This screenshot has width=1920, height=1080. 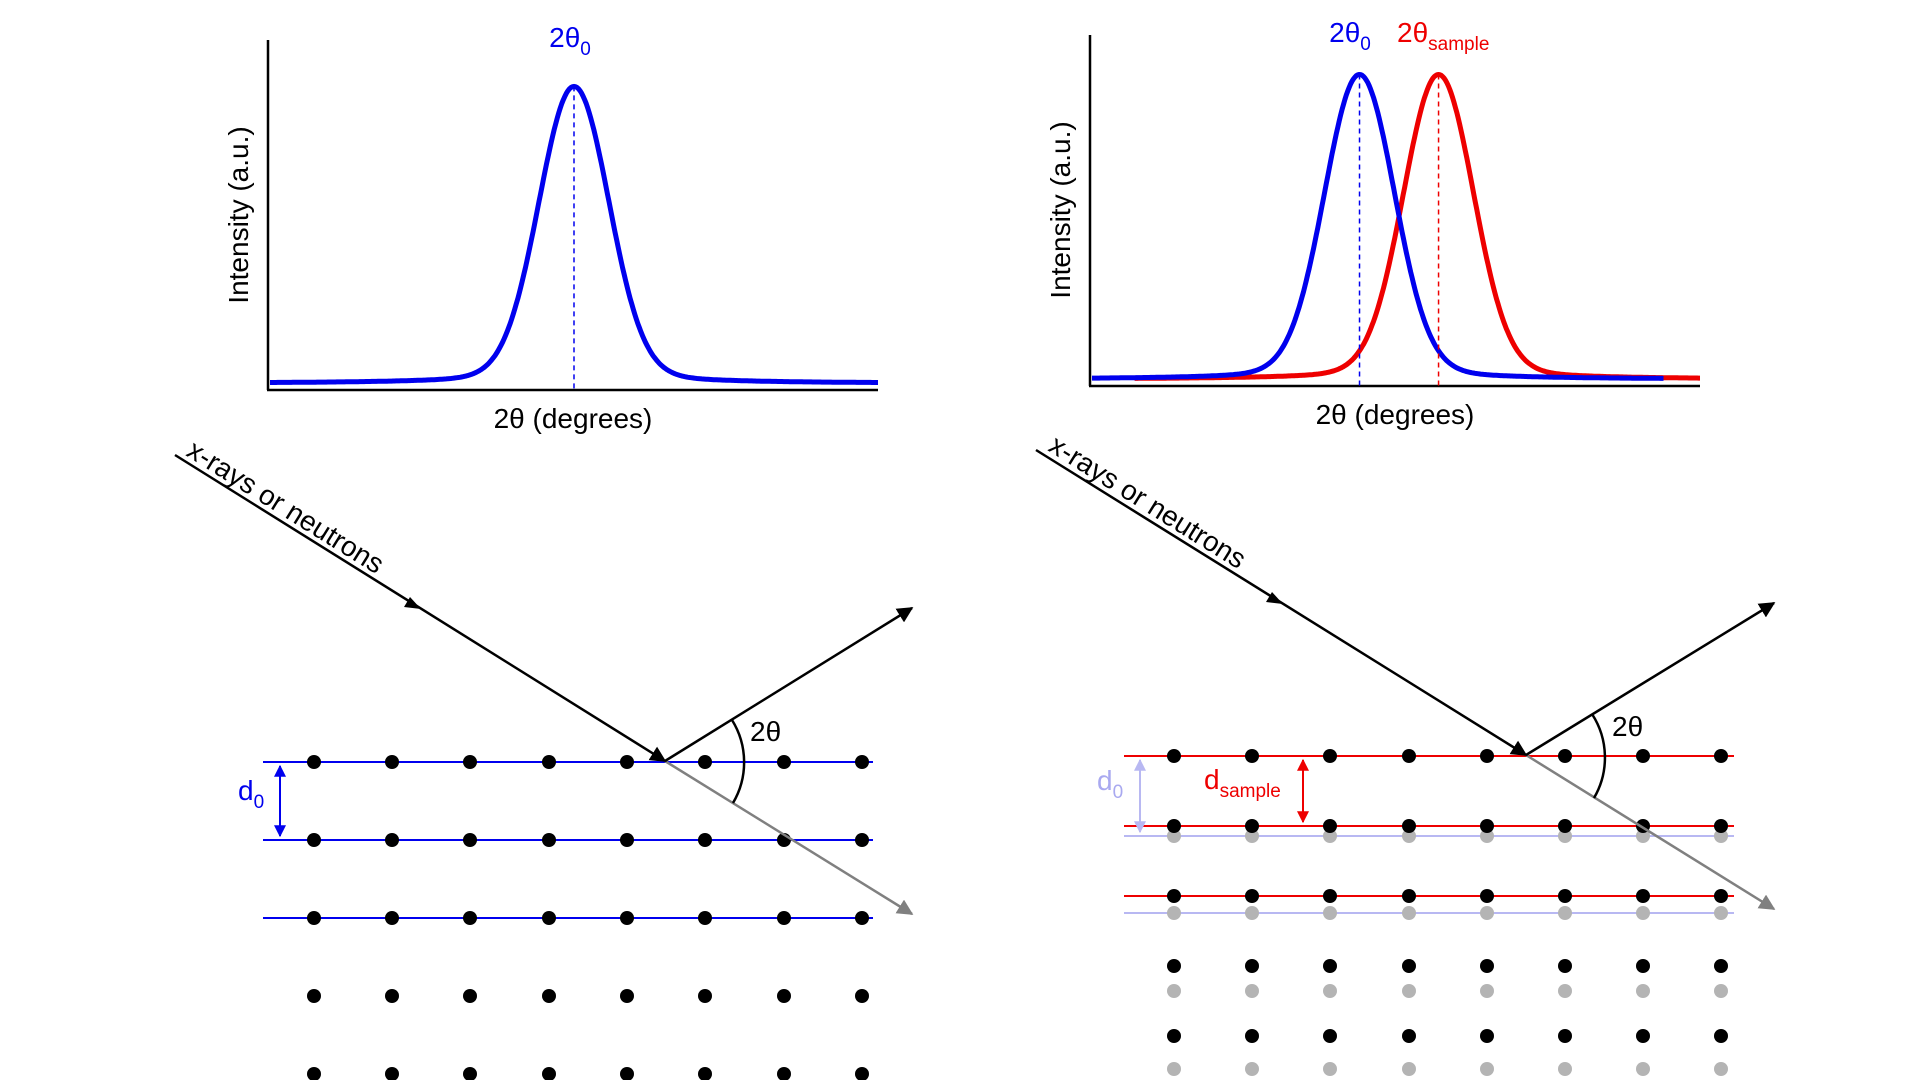 I want to click on angle-arc, so click(x=1598, y=756).